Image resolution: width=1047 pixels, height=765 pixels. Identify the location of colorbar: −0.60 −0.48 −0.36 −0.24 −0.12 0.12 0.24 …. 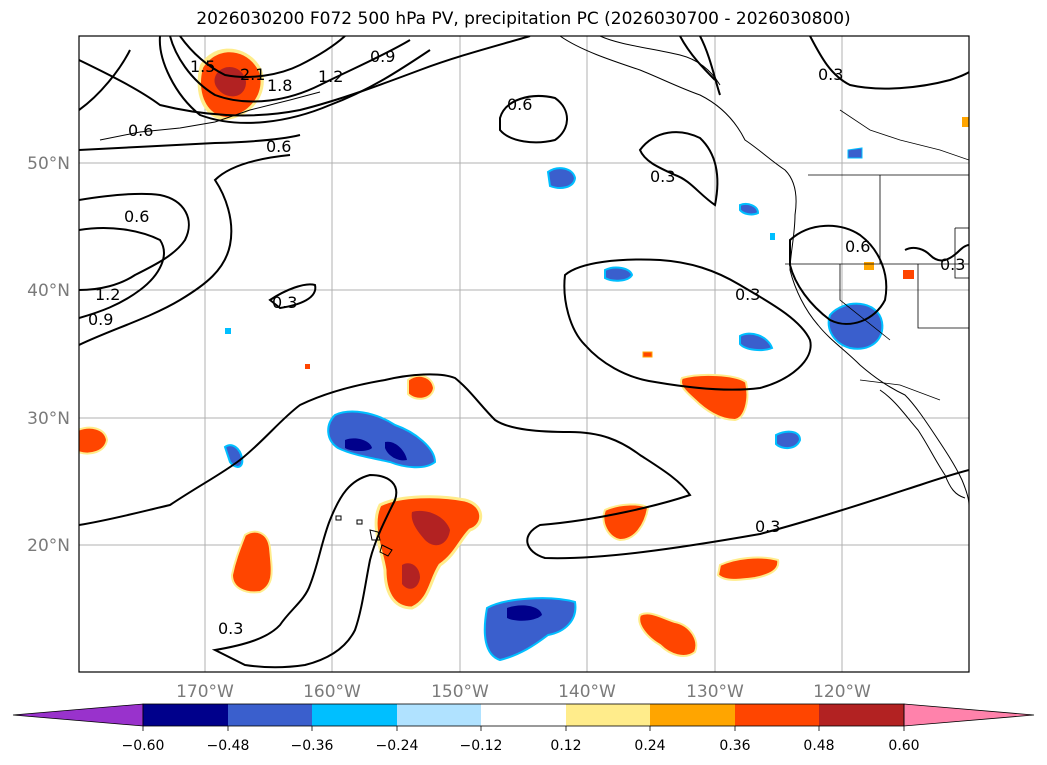
(523, 728).